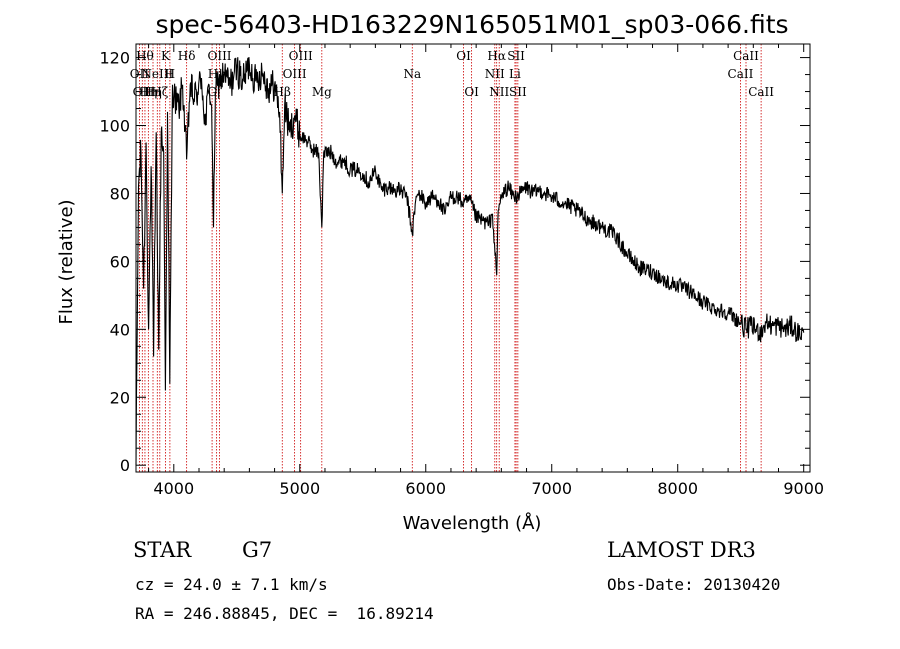 The height and width of the screenshot is (649, 900). Describe the element at coordinates (145, 56) in the screenshot. I see `line-label: Hθ` at that location.